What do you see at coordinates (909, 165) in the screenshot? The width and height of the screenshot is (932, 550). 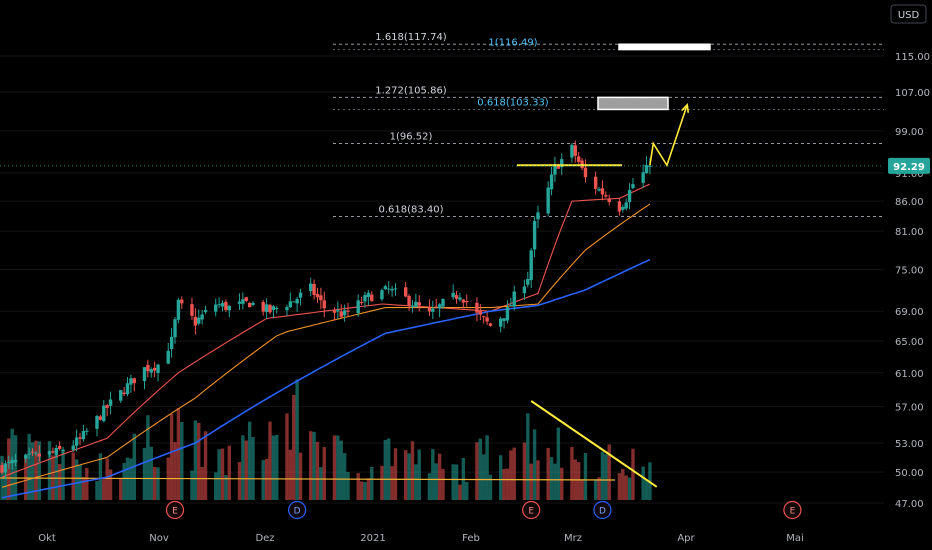 I see `last-price-badge-bg` at bounding box center [909, 165].